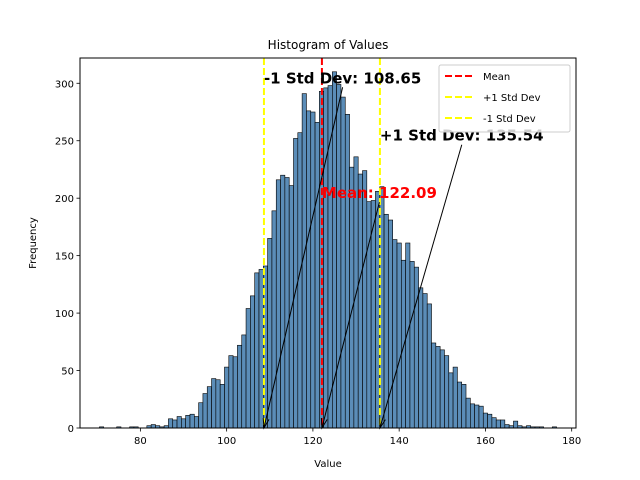  I want to click on y-tick-label: 0, so click(71, 429).